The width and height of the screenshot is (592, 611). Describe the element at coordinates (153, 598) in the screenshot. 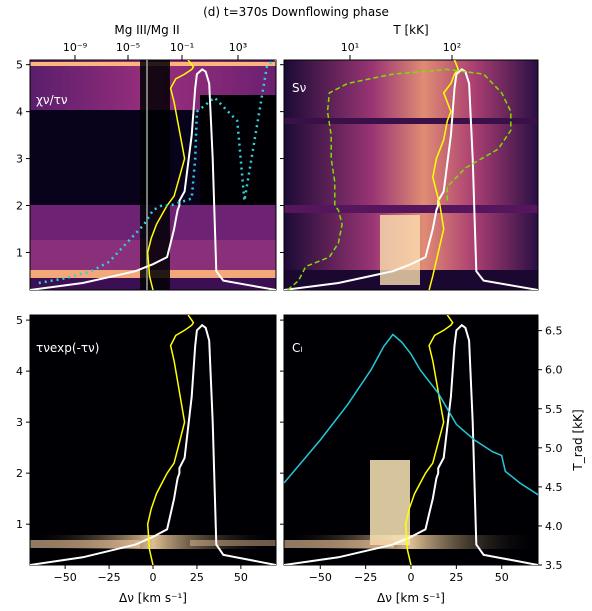

I see `x-axis-label-left: Δν [km s⁻¹]` at that location.